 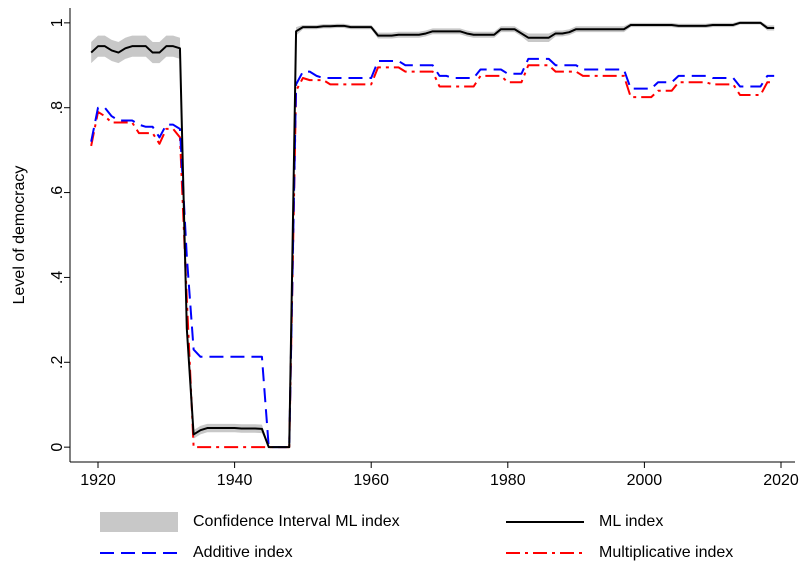 I want to click on x-tick-label: 2020, so click(x=781, y=480).